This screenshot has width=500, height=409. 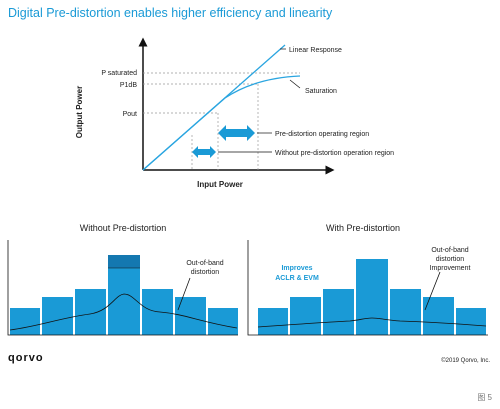 What do you see at coordinates (315, 50) in the screenshot?
I see `curve-label: Linear Response` at bounding box center [315, 50].